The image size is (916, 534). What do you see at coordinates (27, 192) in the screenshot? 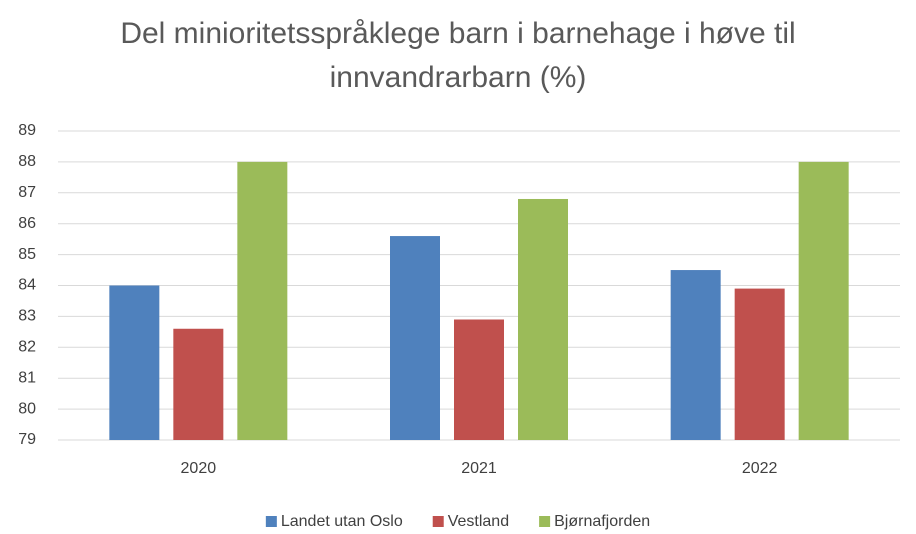
I see `y-tick-label: 87` at bounding box center [27, 192].